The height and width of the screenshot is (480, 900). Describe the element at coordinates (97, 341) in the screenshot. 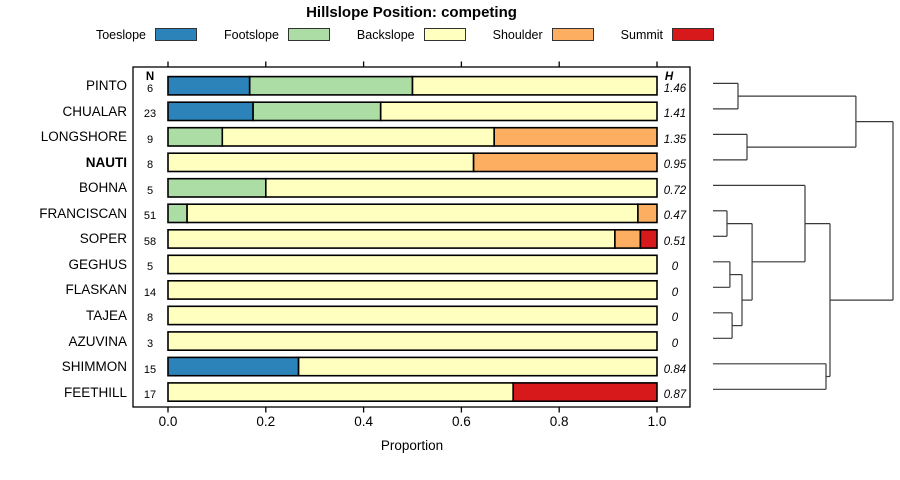

I see `row-label: AZUVINA` at that location.